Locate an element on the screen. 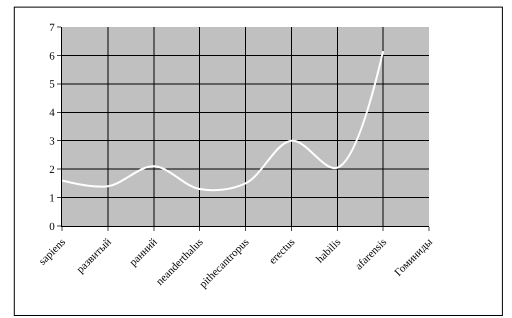  y-tick-label: 6 is located at coordinates (52, 56).